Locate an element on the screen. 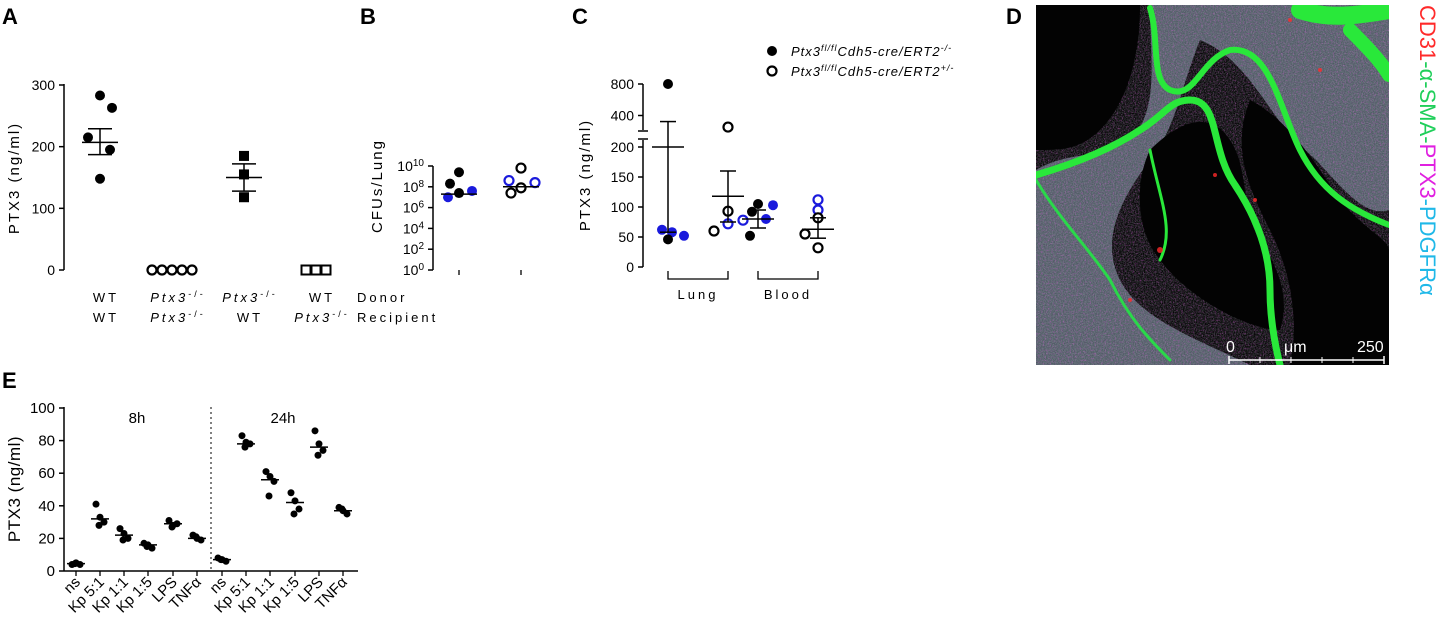  stain-label-cd31: CD31 is located at coordinates (1425, 33).